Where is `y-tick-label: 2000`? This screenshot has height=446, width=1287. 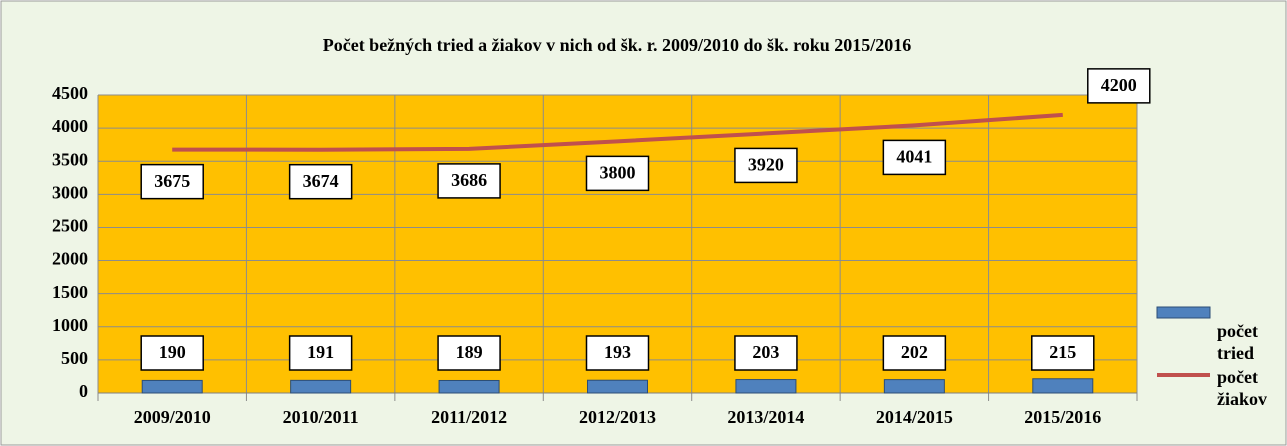
y-tick-label: 2000 is located at coordinates (70, 259).